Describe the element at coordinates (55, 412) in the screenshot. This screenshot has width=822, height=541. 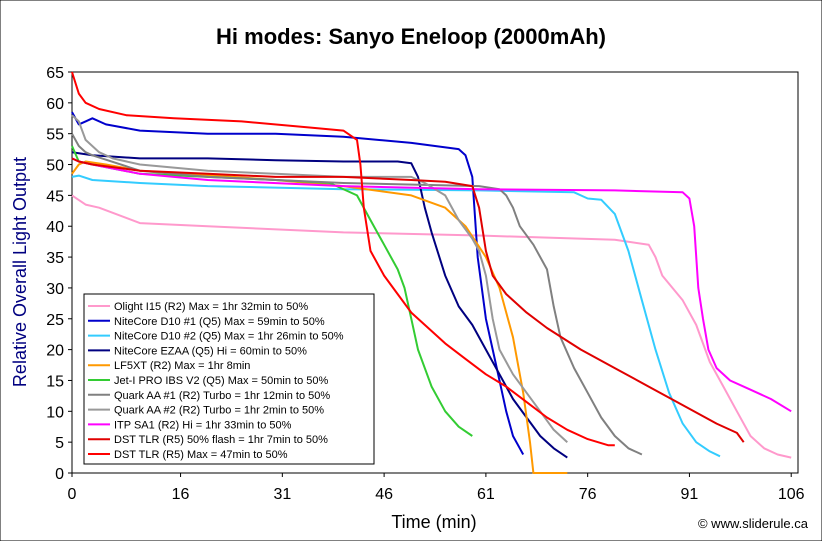
I see `y-tick-label: 10` at that location.